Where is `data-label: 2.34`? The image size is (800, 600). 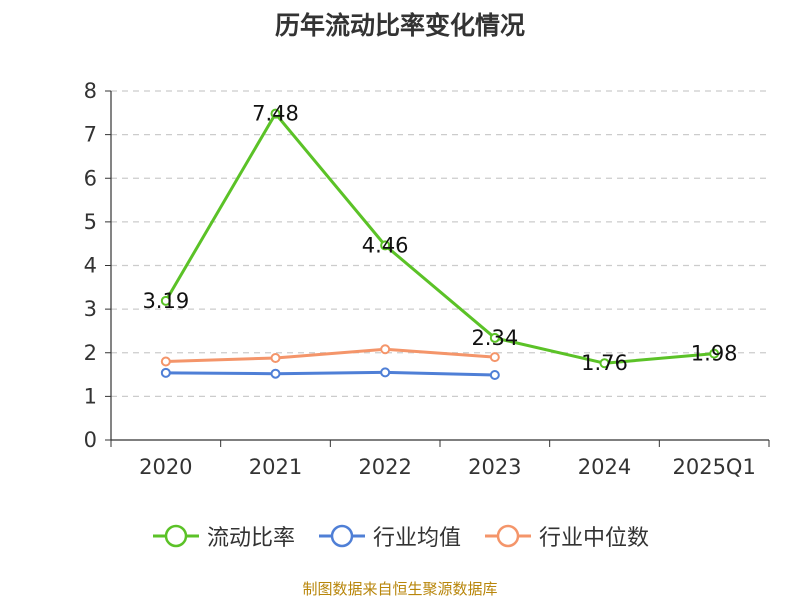 data-label: 2.34 is located at coordinates (494, 338).